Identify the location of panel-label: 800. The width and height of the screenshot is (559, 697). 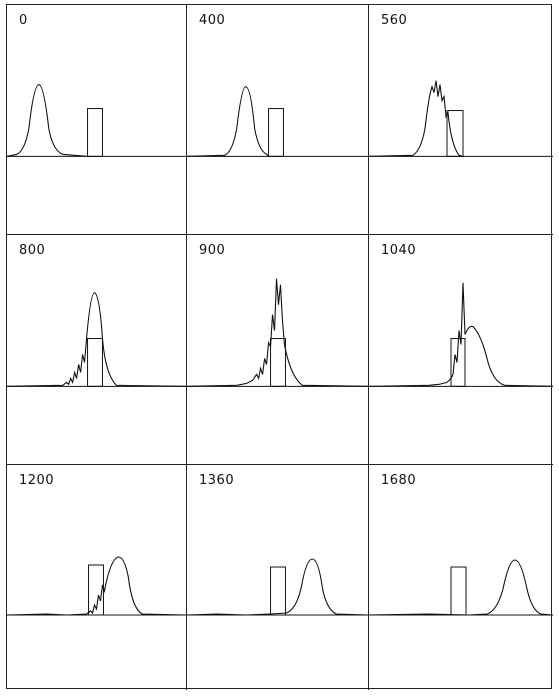
(32, 250).